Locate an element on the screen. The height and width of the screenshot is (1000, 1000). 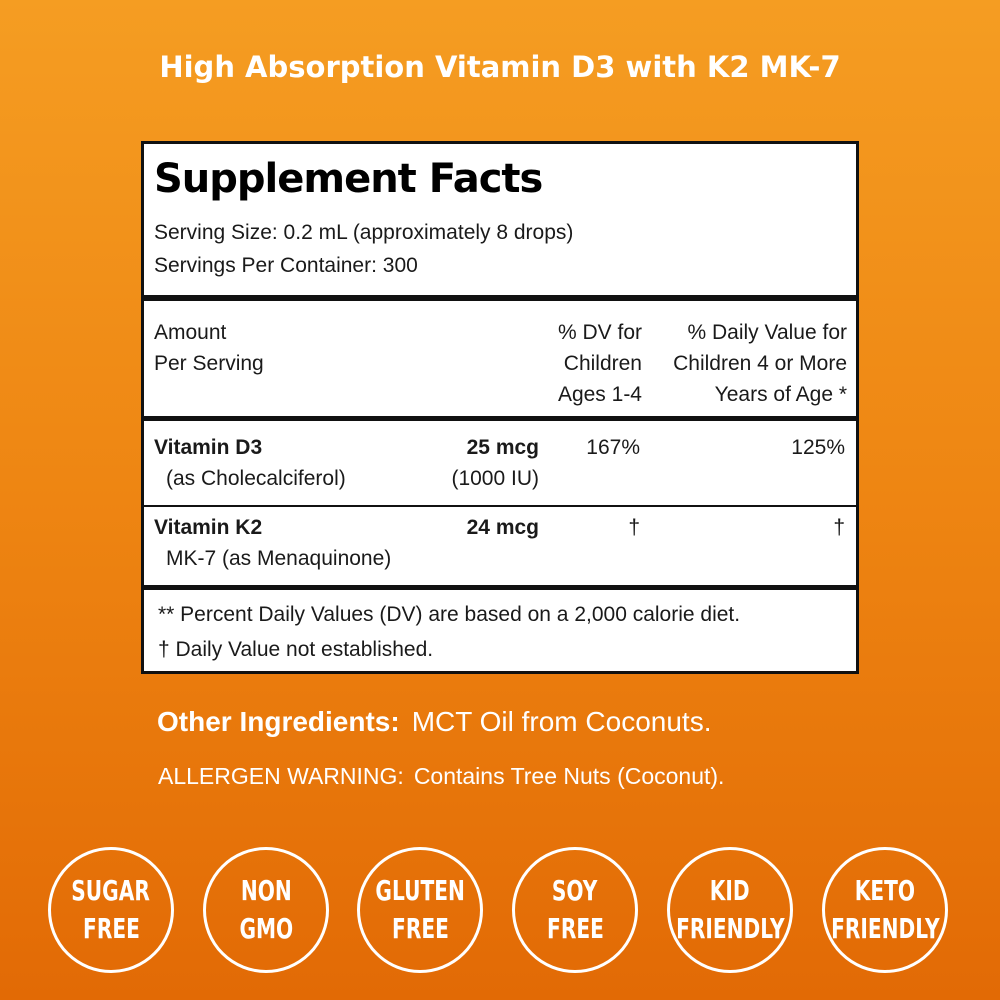
servings-per-container: Servings Per Container: 300 is located at coordinates (286, 265).